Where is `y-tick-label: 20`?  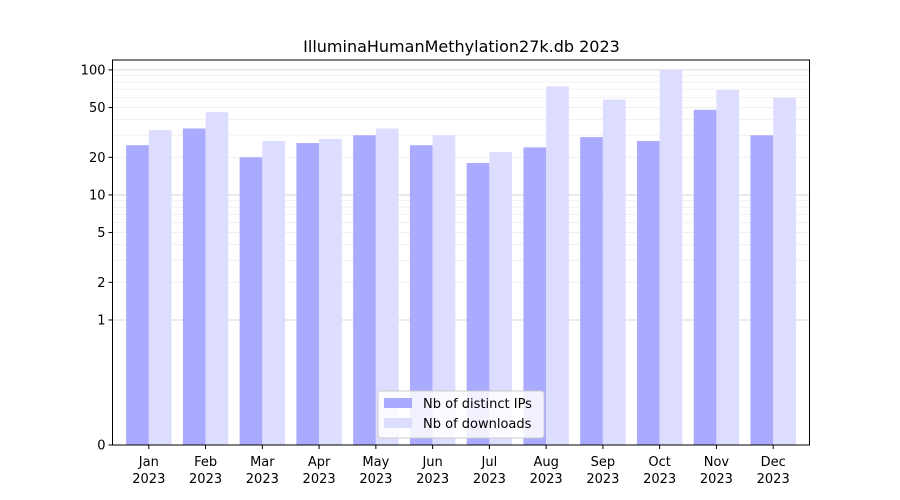
y-tick-label: 20 is located at coordinates (97, 158).